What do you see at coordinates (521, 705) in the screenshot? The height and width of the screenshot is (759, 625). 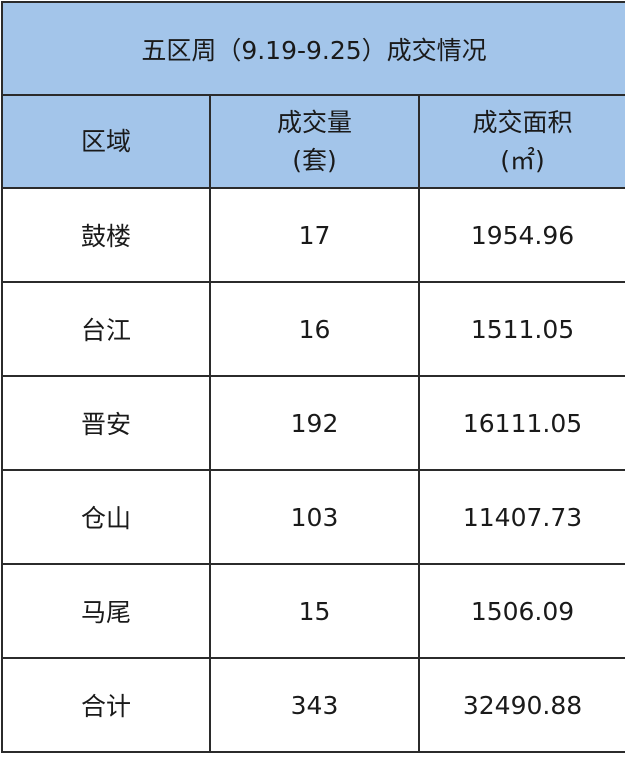 I see `cell-area: 32490.88` at bounding box center [521, 705].